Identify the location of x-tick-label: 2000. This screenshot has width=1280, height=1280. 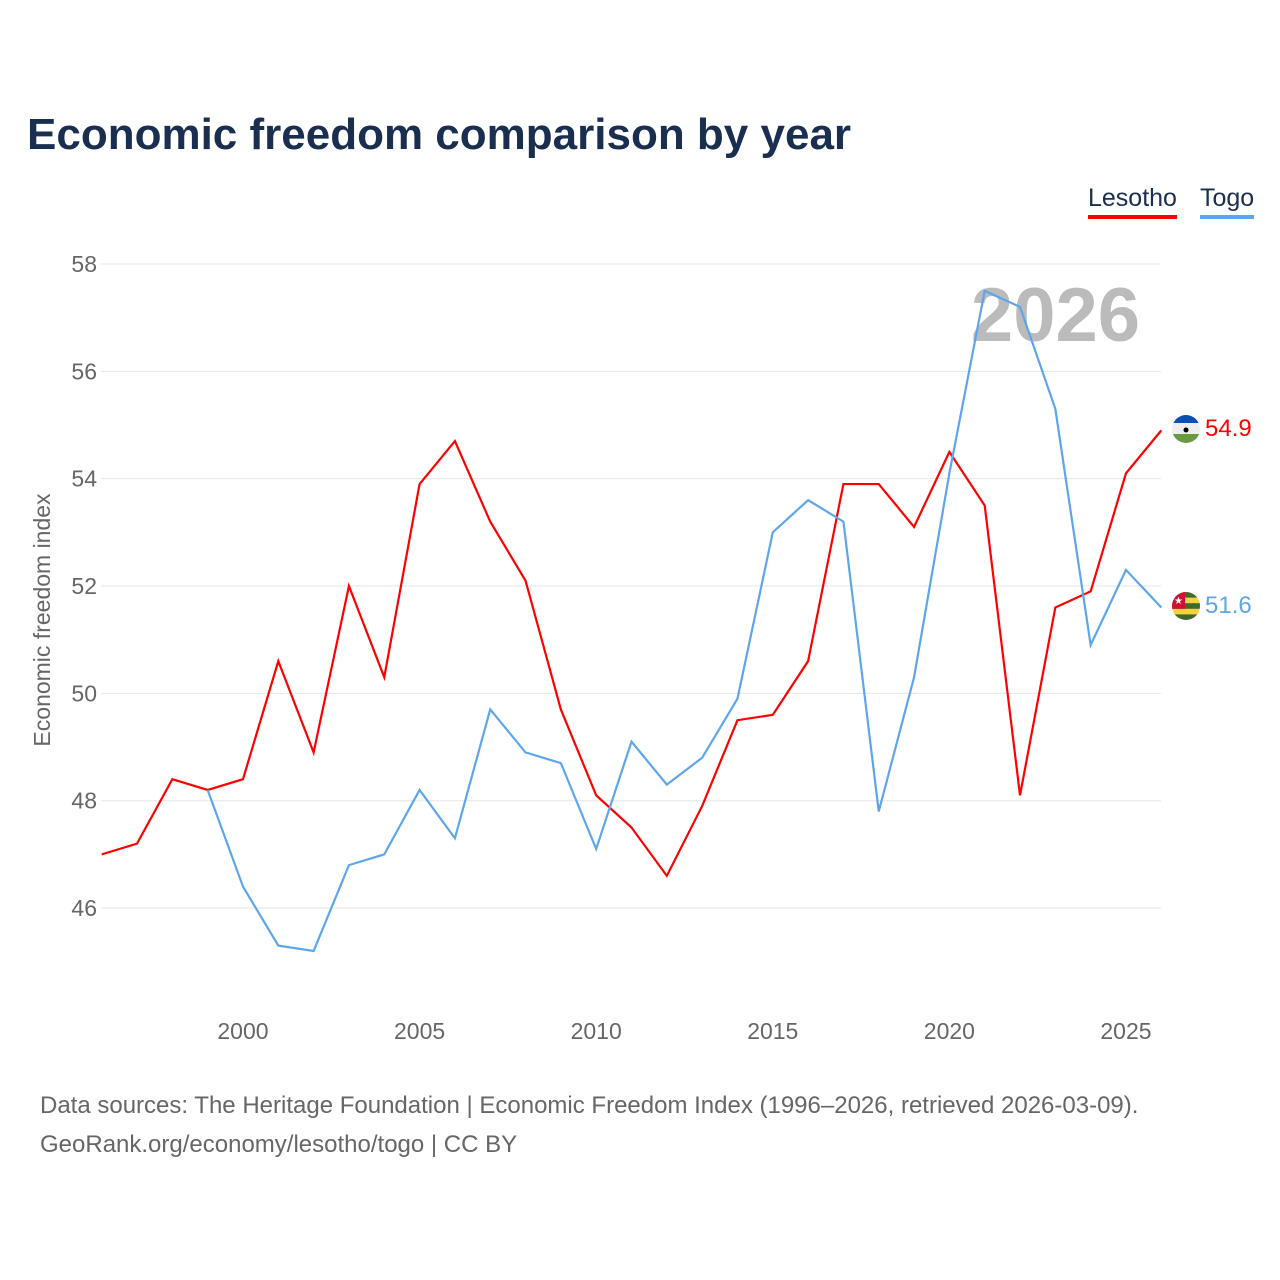
(242, 1031).